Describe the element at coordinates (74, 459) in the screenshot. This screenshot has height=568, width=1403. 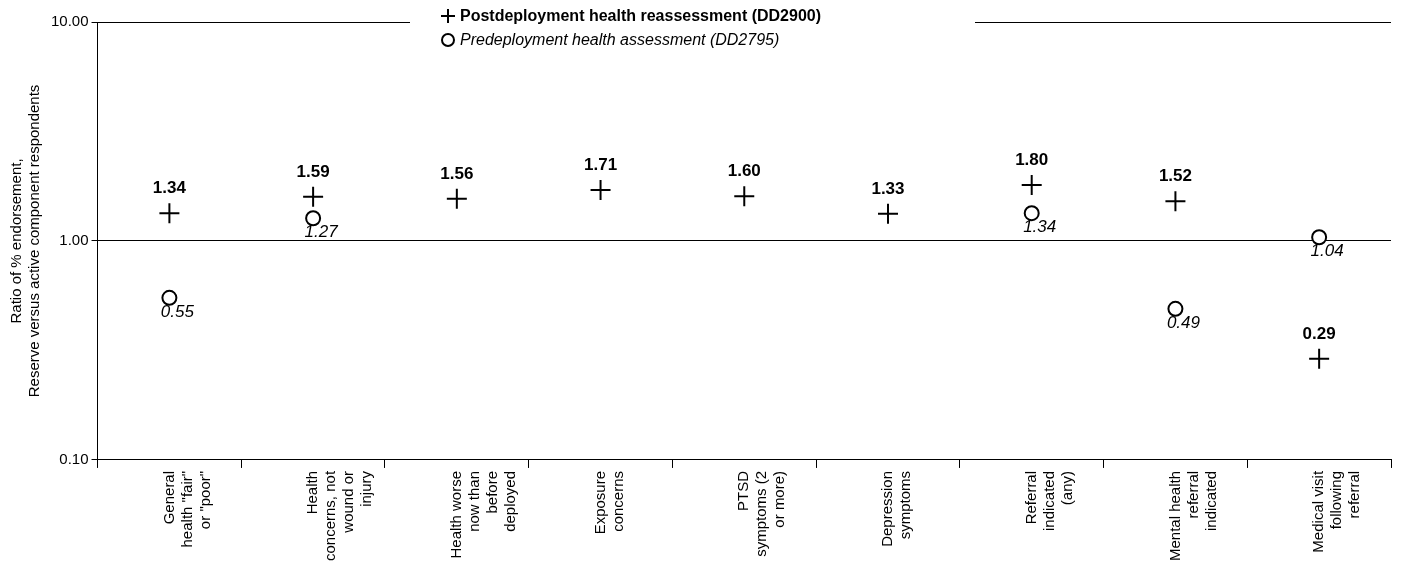
I see `y-tick-label: 0.10` at that location.